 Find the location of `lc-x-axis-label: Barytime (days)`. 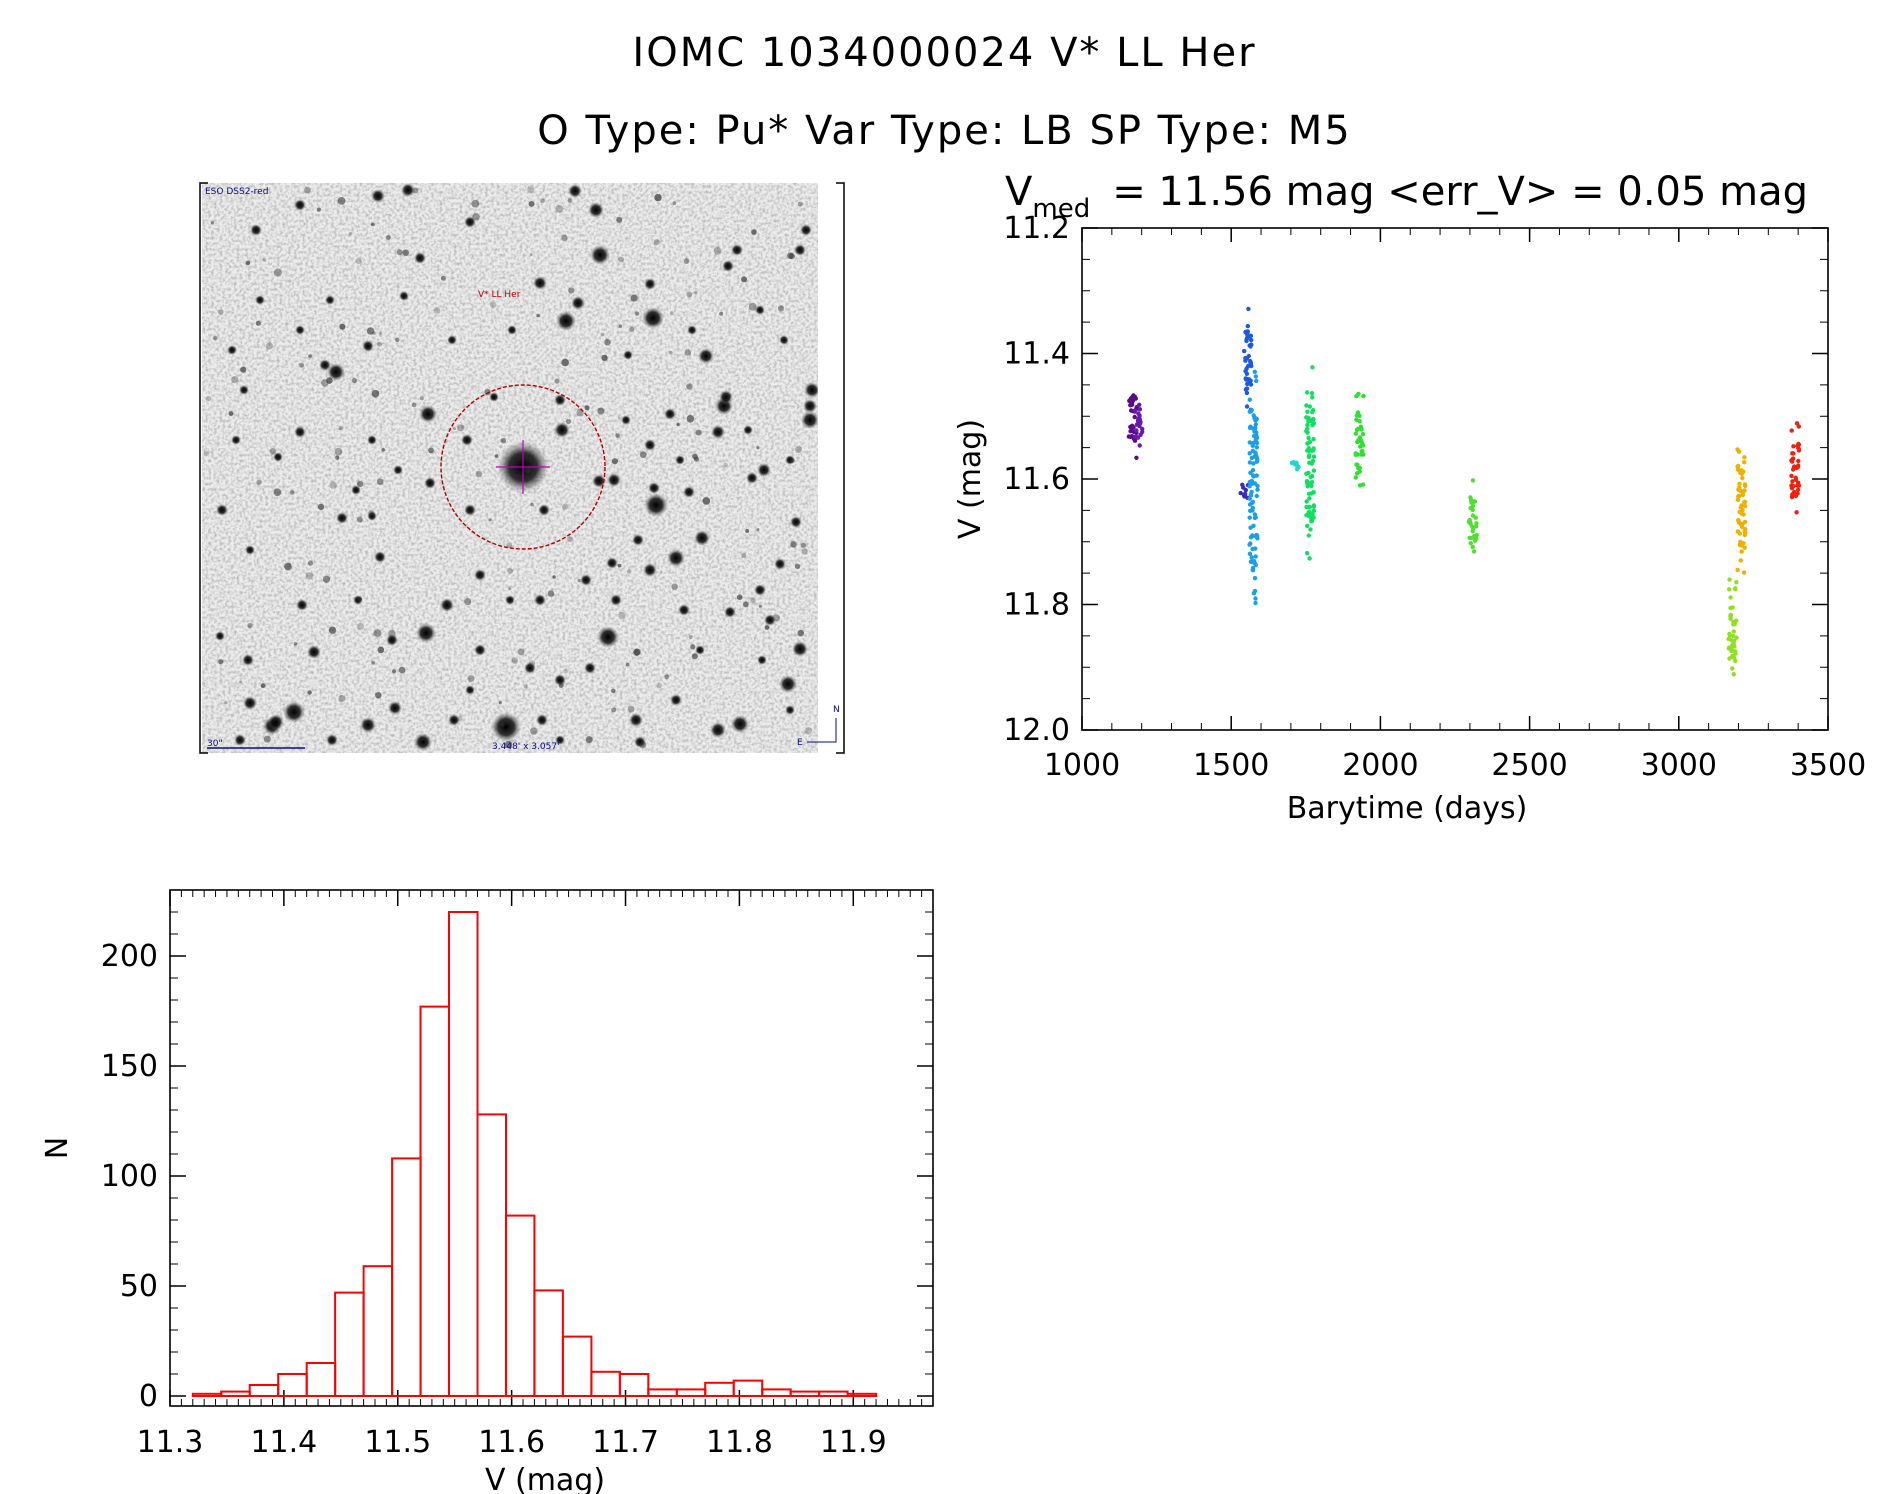

lc-x-axis-label: Barytime (days) is located at coordinates (1407, 808).